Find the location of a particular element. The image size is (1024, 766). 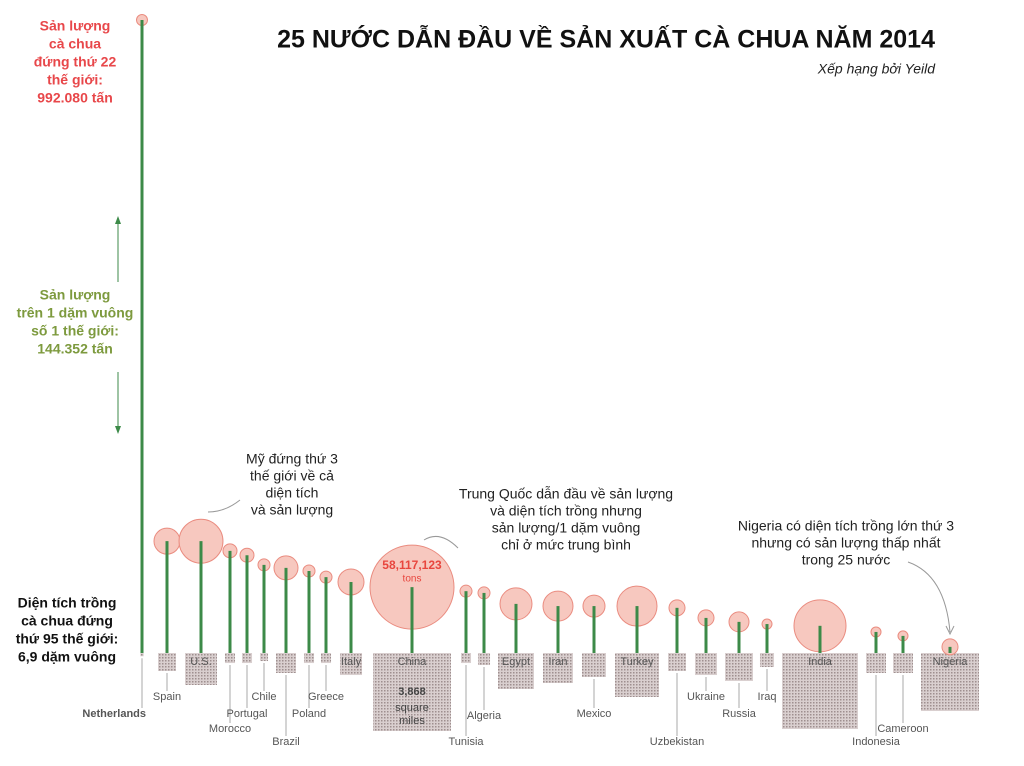

country-label: Nigeria is located at coordinates (951, 662).